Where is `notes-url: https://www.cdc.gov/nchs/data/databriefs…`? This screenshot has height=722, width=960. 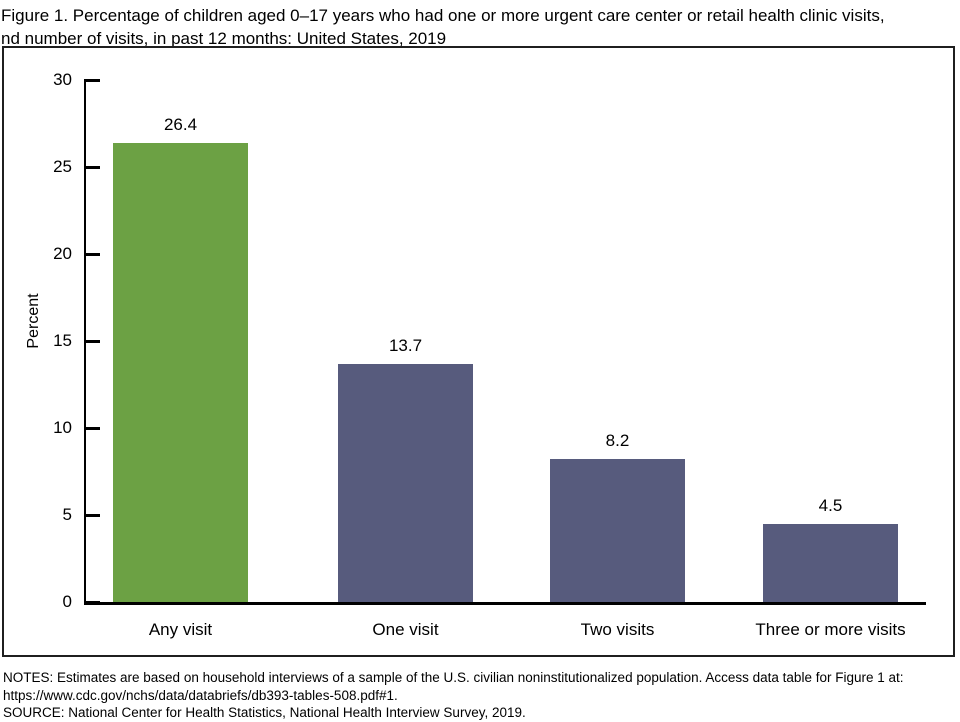
notes-url: https://www.cdc.gov/nchs/data/databriefs… is located at coordinates (200, 695).